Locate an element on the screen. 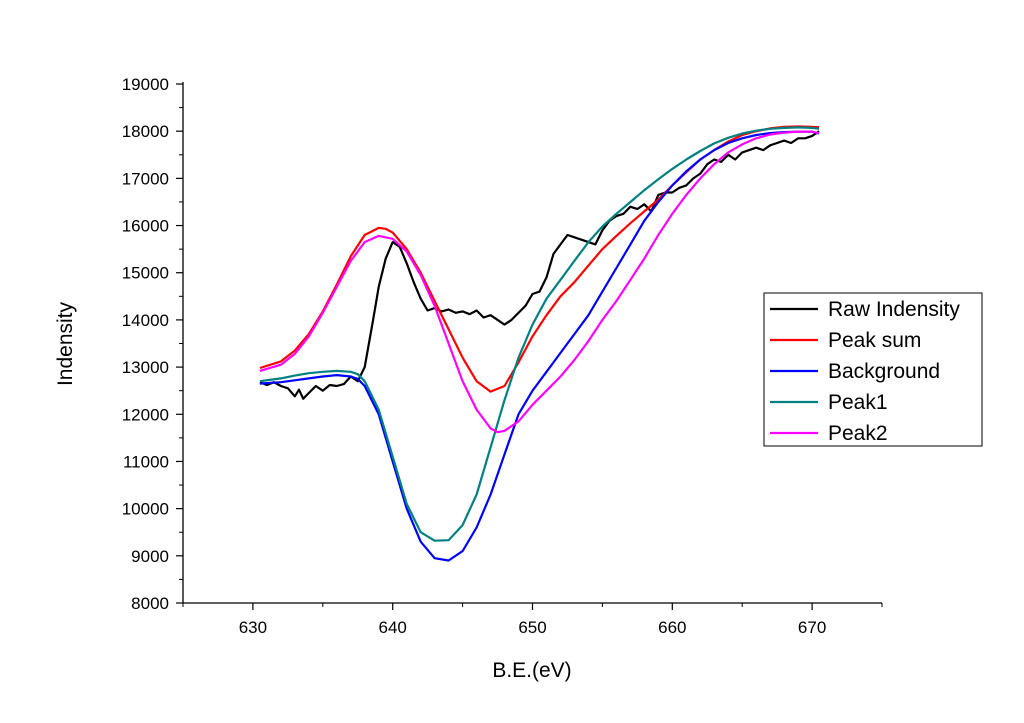  x-tick-label: 660 is located at coordinates (672, 627).